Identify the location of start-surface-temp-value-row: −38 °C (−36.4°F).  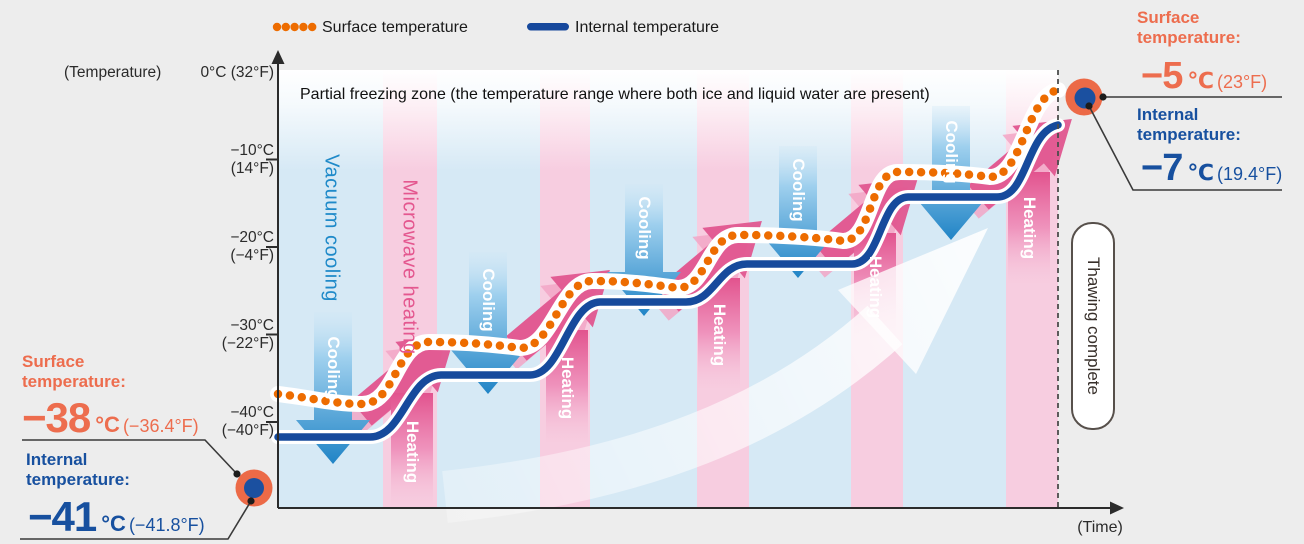
(110, 417).